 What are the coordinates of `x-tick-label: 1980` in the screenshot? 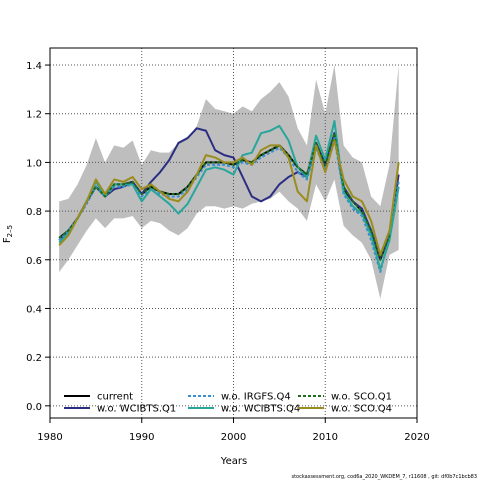 It's located at (49, 437).